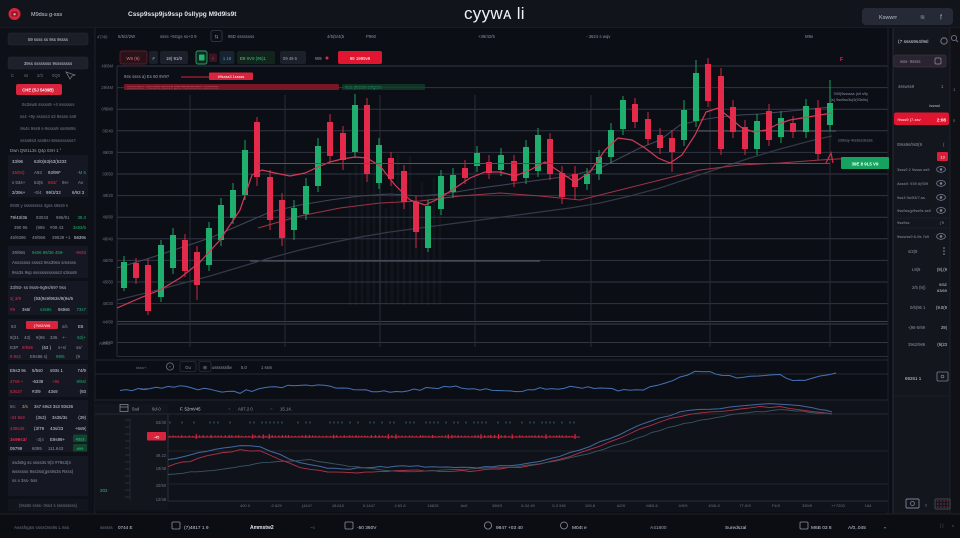 The width and height of the screenshot is (960, 538). What do you see at coordinates (17, 417) in the screenshot?
I see `svg-text: -34 9s9` at bounding box center [17, 417].